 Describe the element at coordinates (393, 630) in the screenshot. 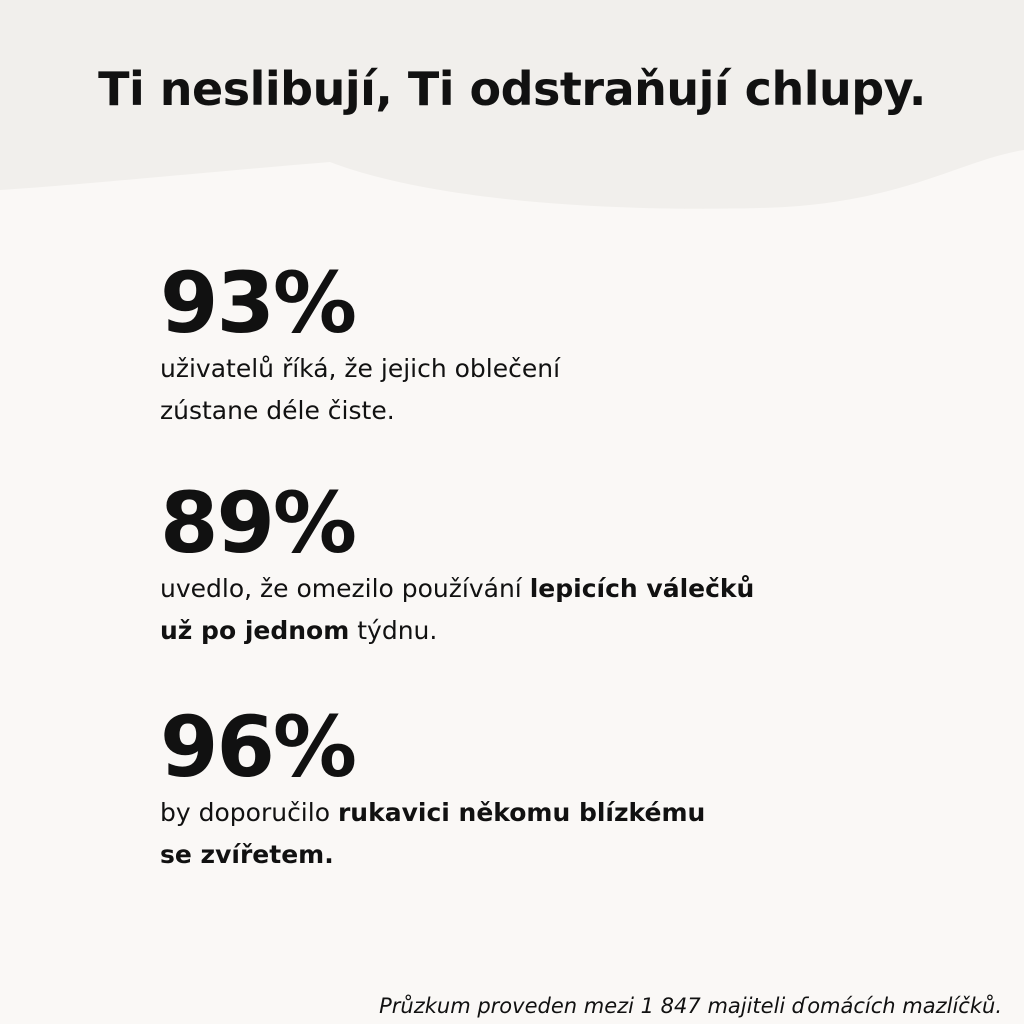

I see `text: týdnu.` at that location.